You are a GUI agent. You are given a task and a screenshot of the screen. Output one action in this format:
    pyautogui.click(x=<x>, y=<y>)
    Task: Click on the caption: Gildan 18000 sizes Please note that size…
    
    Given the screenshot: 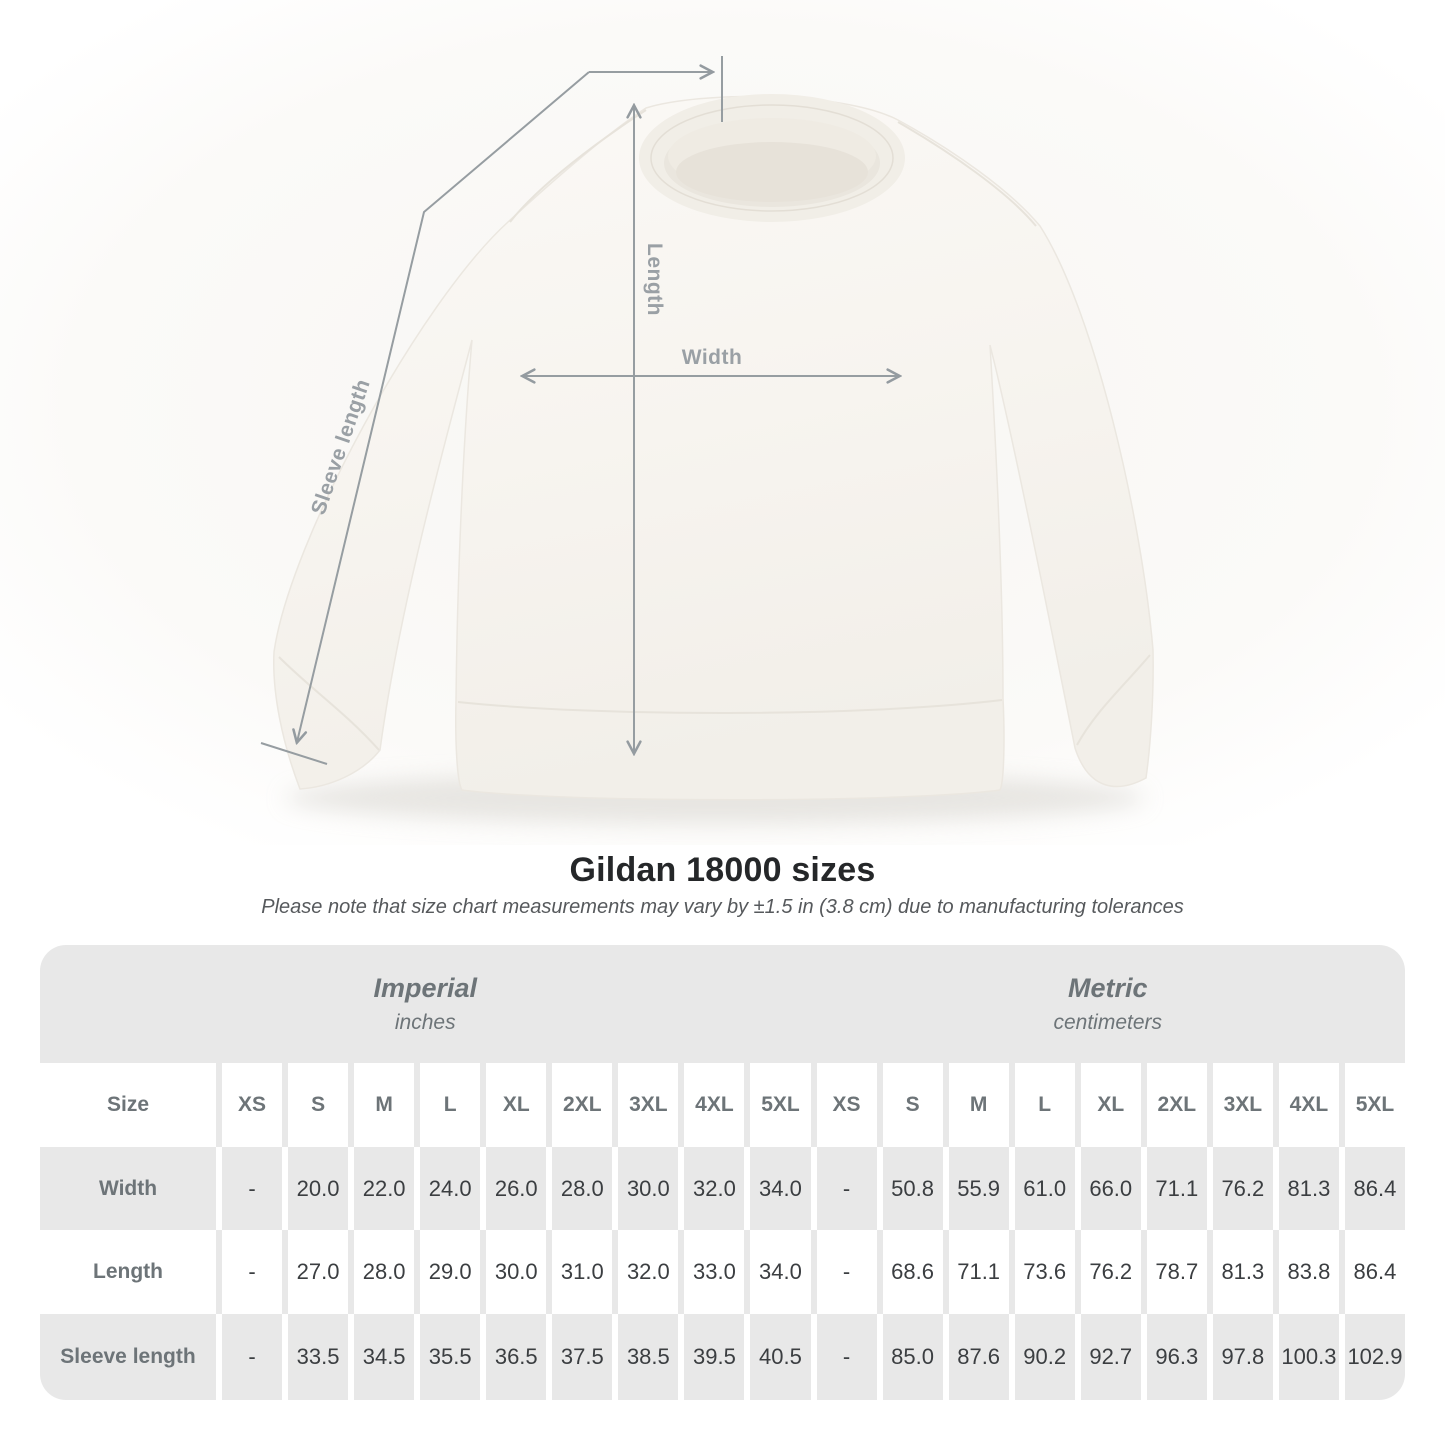 What is the action you would take?
    pyautogui.click(x=722, y=881)
    